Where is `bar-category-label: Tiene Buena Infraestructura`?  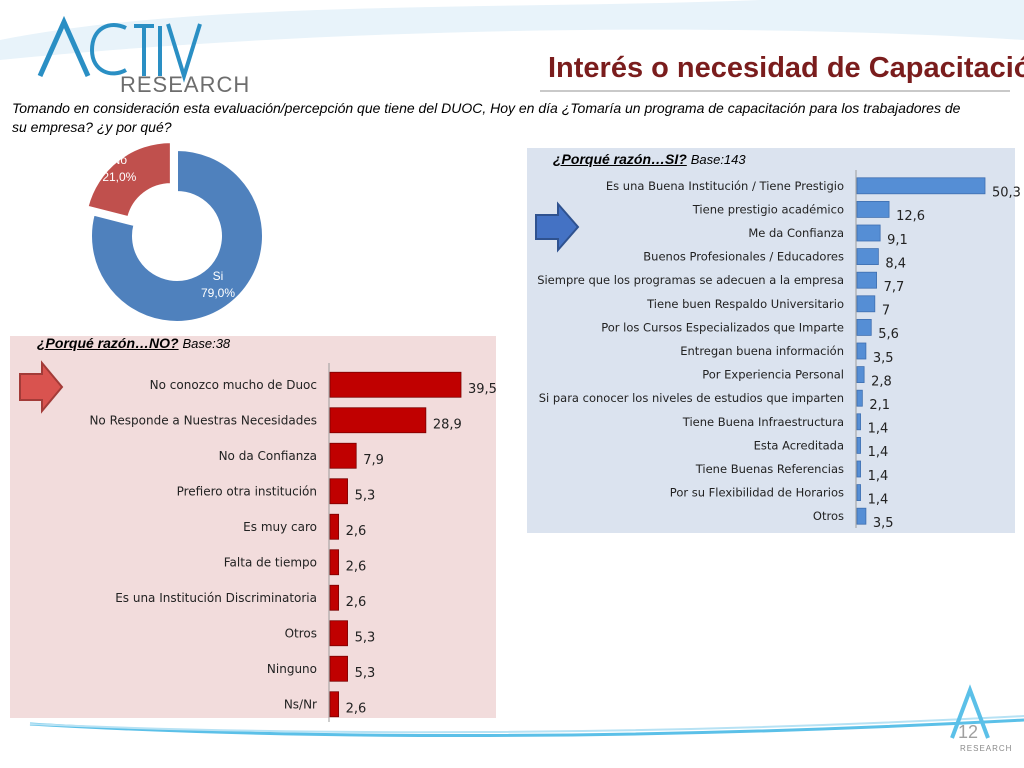
bar-category-label: Tiene Buena Infraestructura is located at coordinates (763, 422).